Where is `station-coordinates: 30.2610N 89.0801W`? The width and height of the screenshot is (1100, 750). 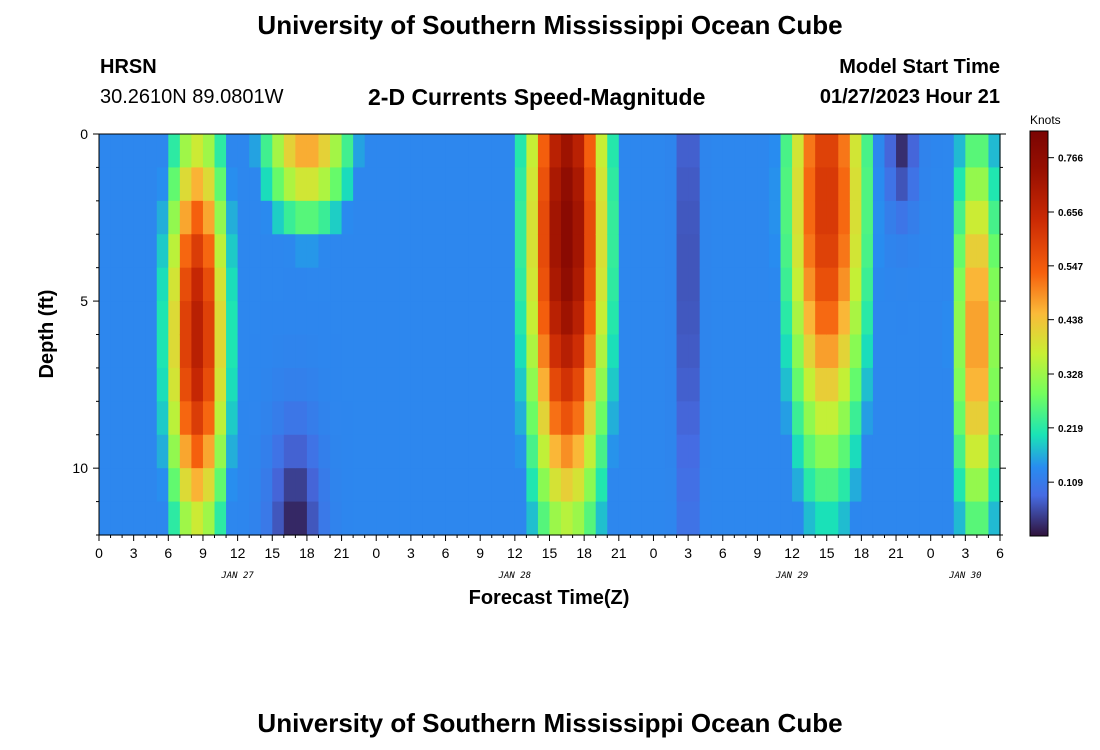 station-coordinates: 30.2610N 89.0801W is located at coordinates (192, 97).